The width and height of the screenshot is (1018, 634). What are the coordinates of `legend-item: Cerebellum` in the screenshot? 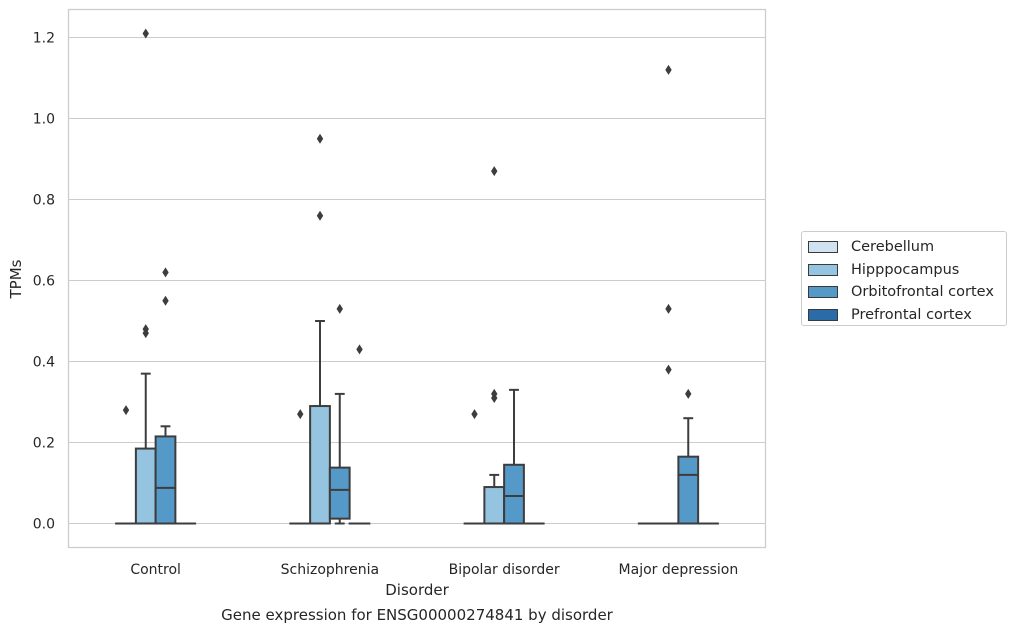 It's located at (904, 247).